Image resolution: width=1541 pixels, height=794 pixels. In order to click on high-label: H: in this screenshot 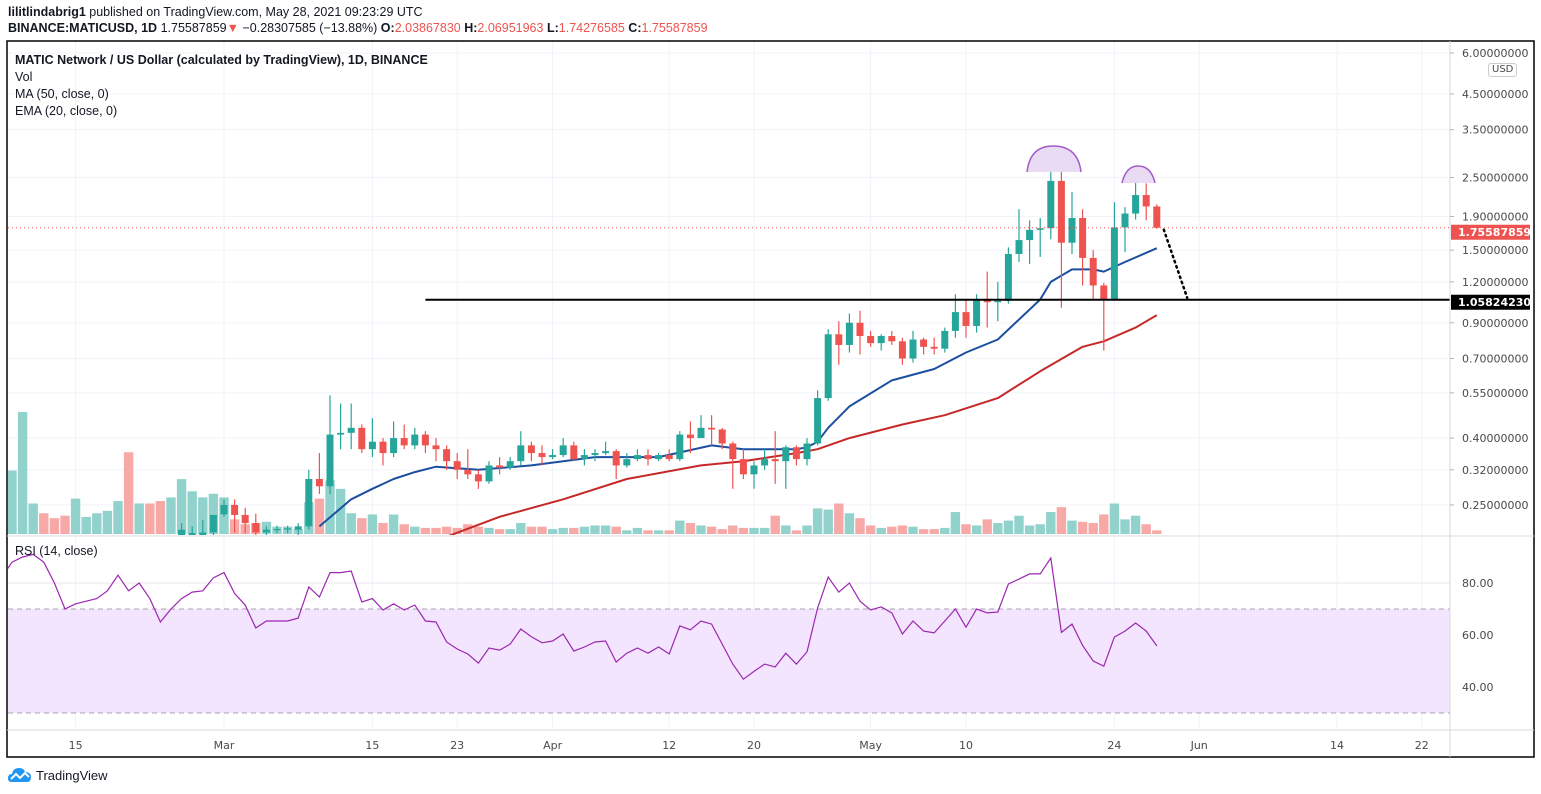, I will do `click(471, 28)`.